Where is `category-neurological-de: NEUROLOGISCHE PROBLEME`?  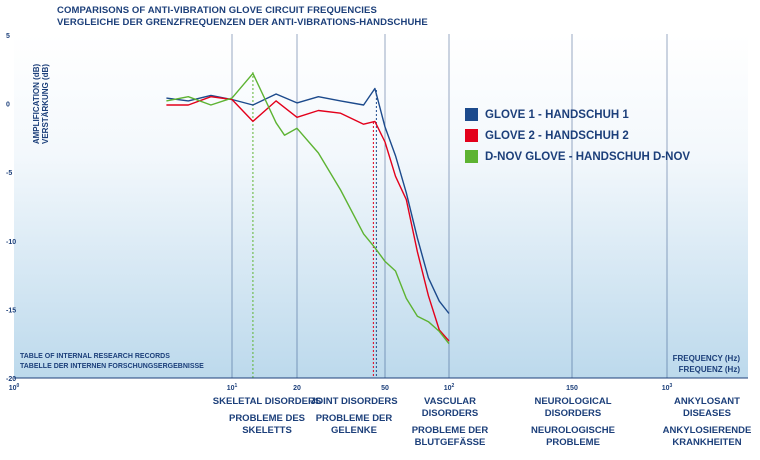 category-neurological-de: NEUROLOGISCHE PROBLEME is located at coordinates (573, 436).